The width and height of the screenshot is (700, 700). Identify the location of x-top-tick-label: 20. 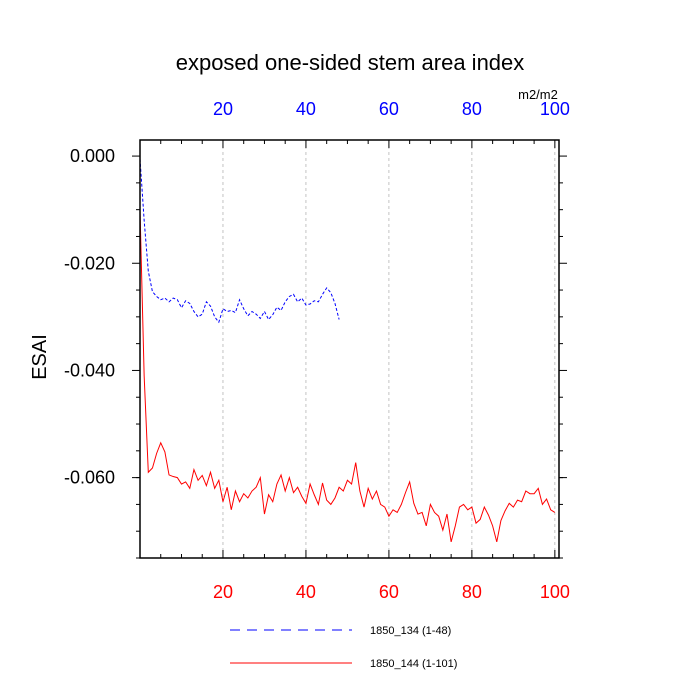
(223, 109).